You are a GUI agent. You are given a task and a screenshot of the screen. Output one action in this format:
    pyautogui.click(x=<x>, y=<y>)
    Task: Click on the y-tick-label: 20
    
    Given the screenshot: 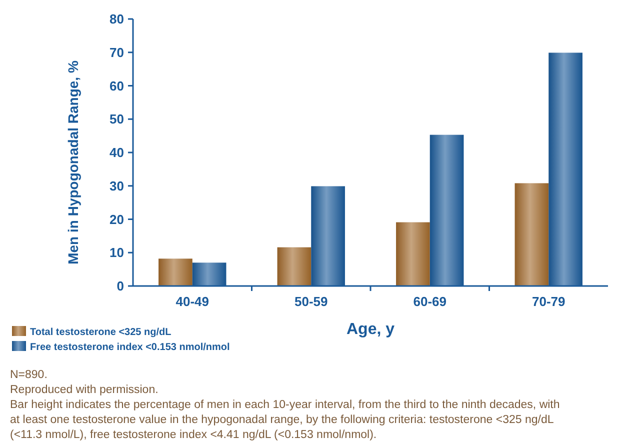 What is the action you would take?
    pyautogui.click(x=117, y=219)
    